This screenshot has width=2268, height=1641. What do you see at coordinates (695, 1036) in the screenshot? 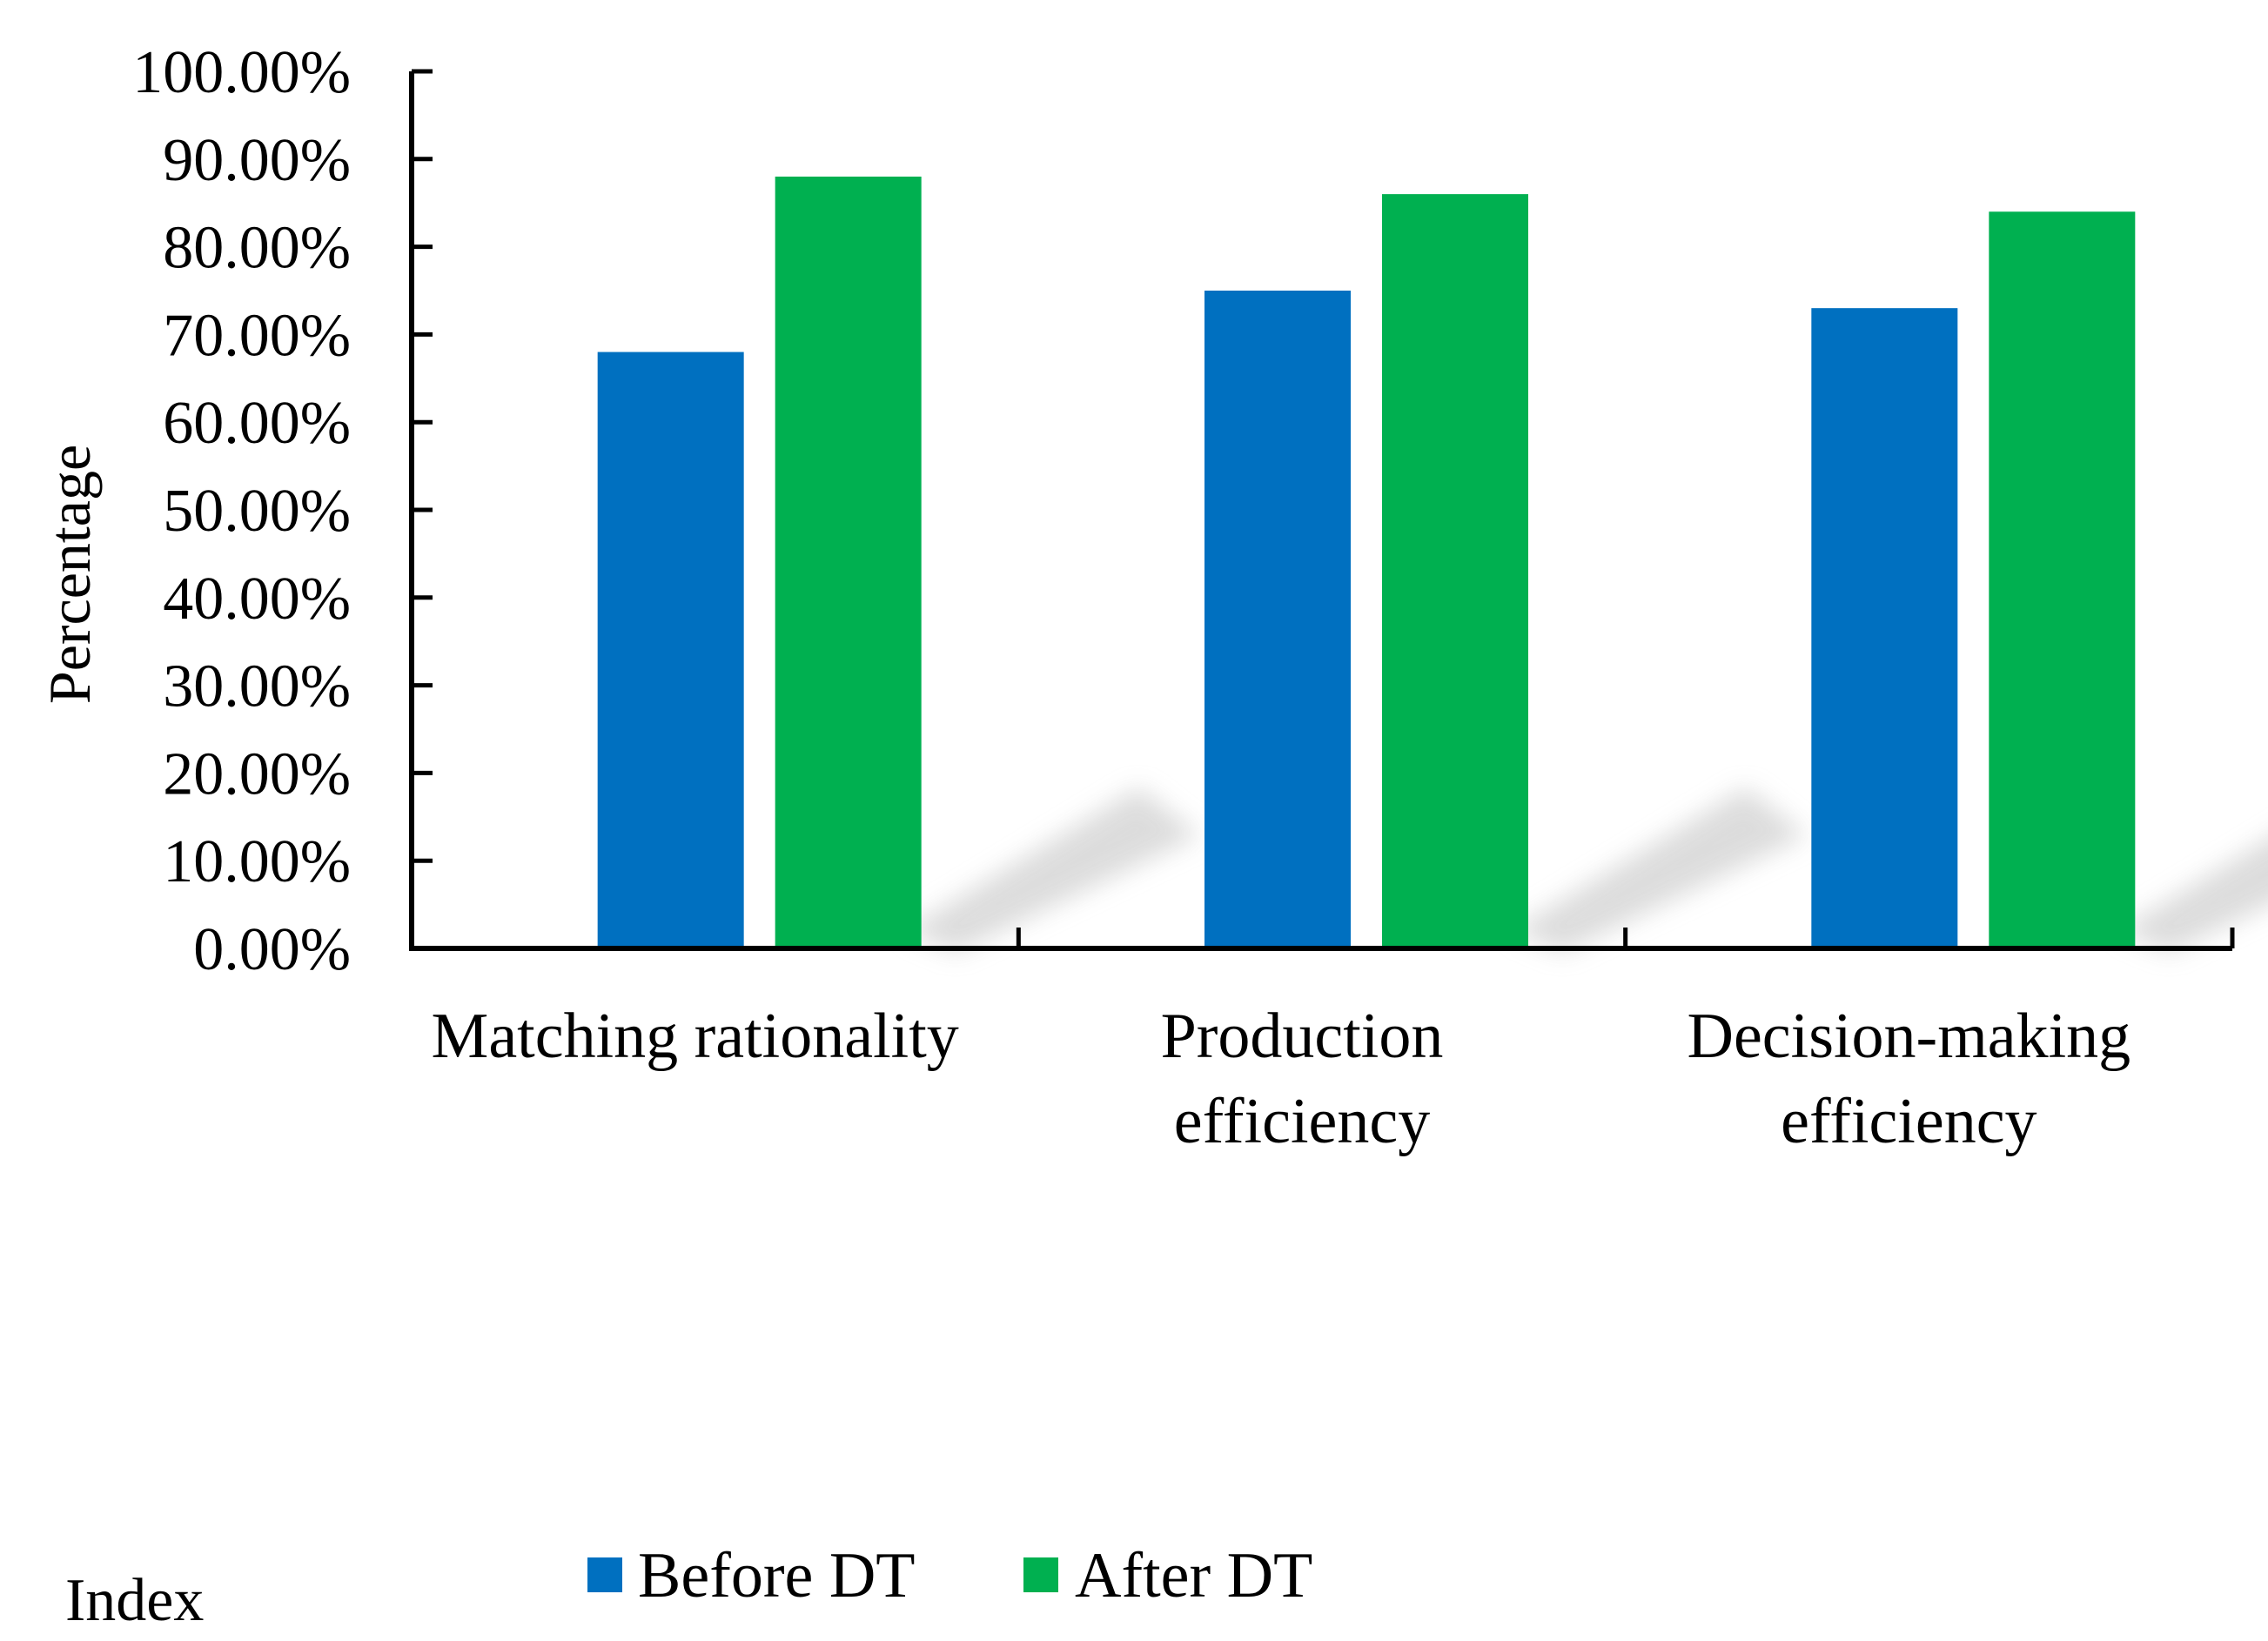
I see `x-tick-label: Matching rationality` at bounding box center [695, 1036].